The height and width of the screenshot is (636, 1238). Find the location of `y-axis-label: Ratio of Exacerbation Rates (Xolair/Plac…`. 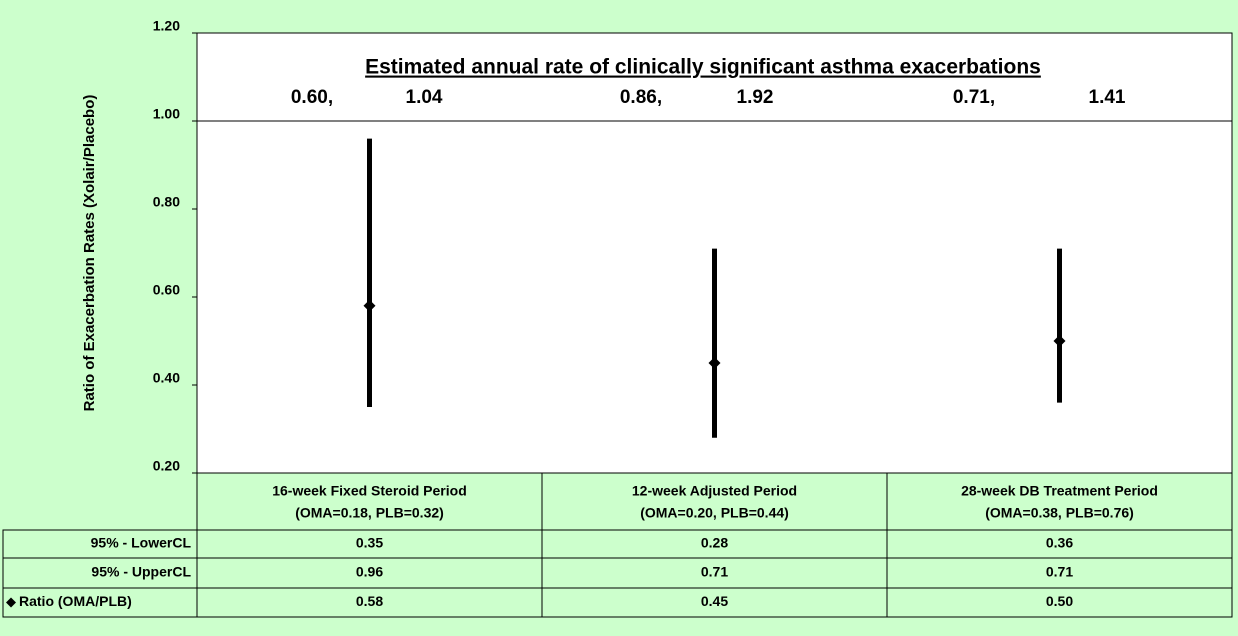

y-axis-label: Ratio of Exacerbation Rates (Xolair/Plac… is located at coordinates (89, 253).